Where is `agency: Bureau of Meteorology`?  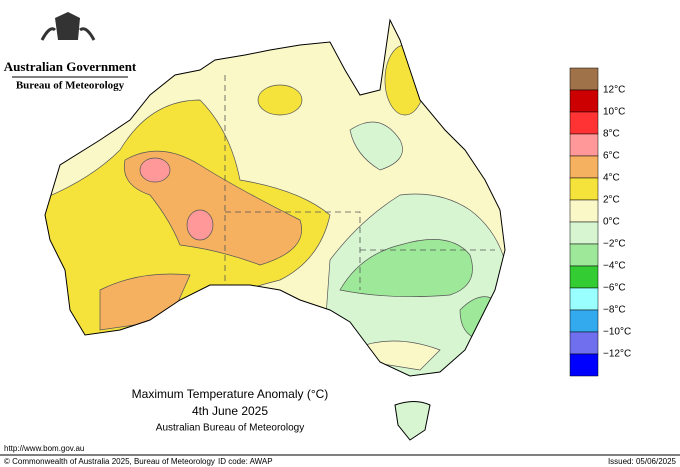
agency: Bureau of Meteorology is located at coordinates (70, 86).